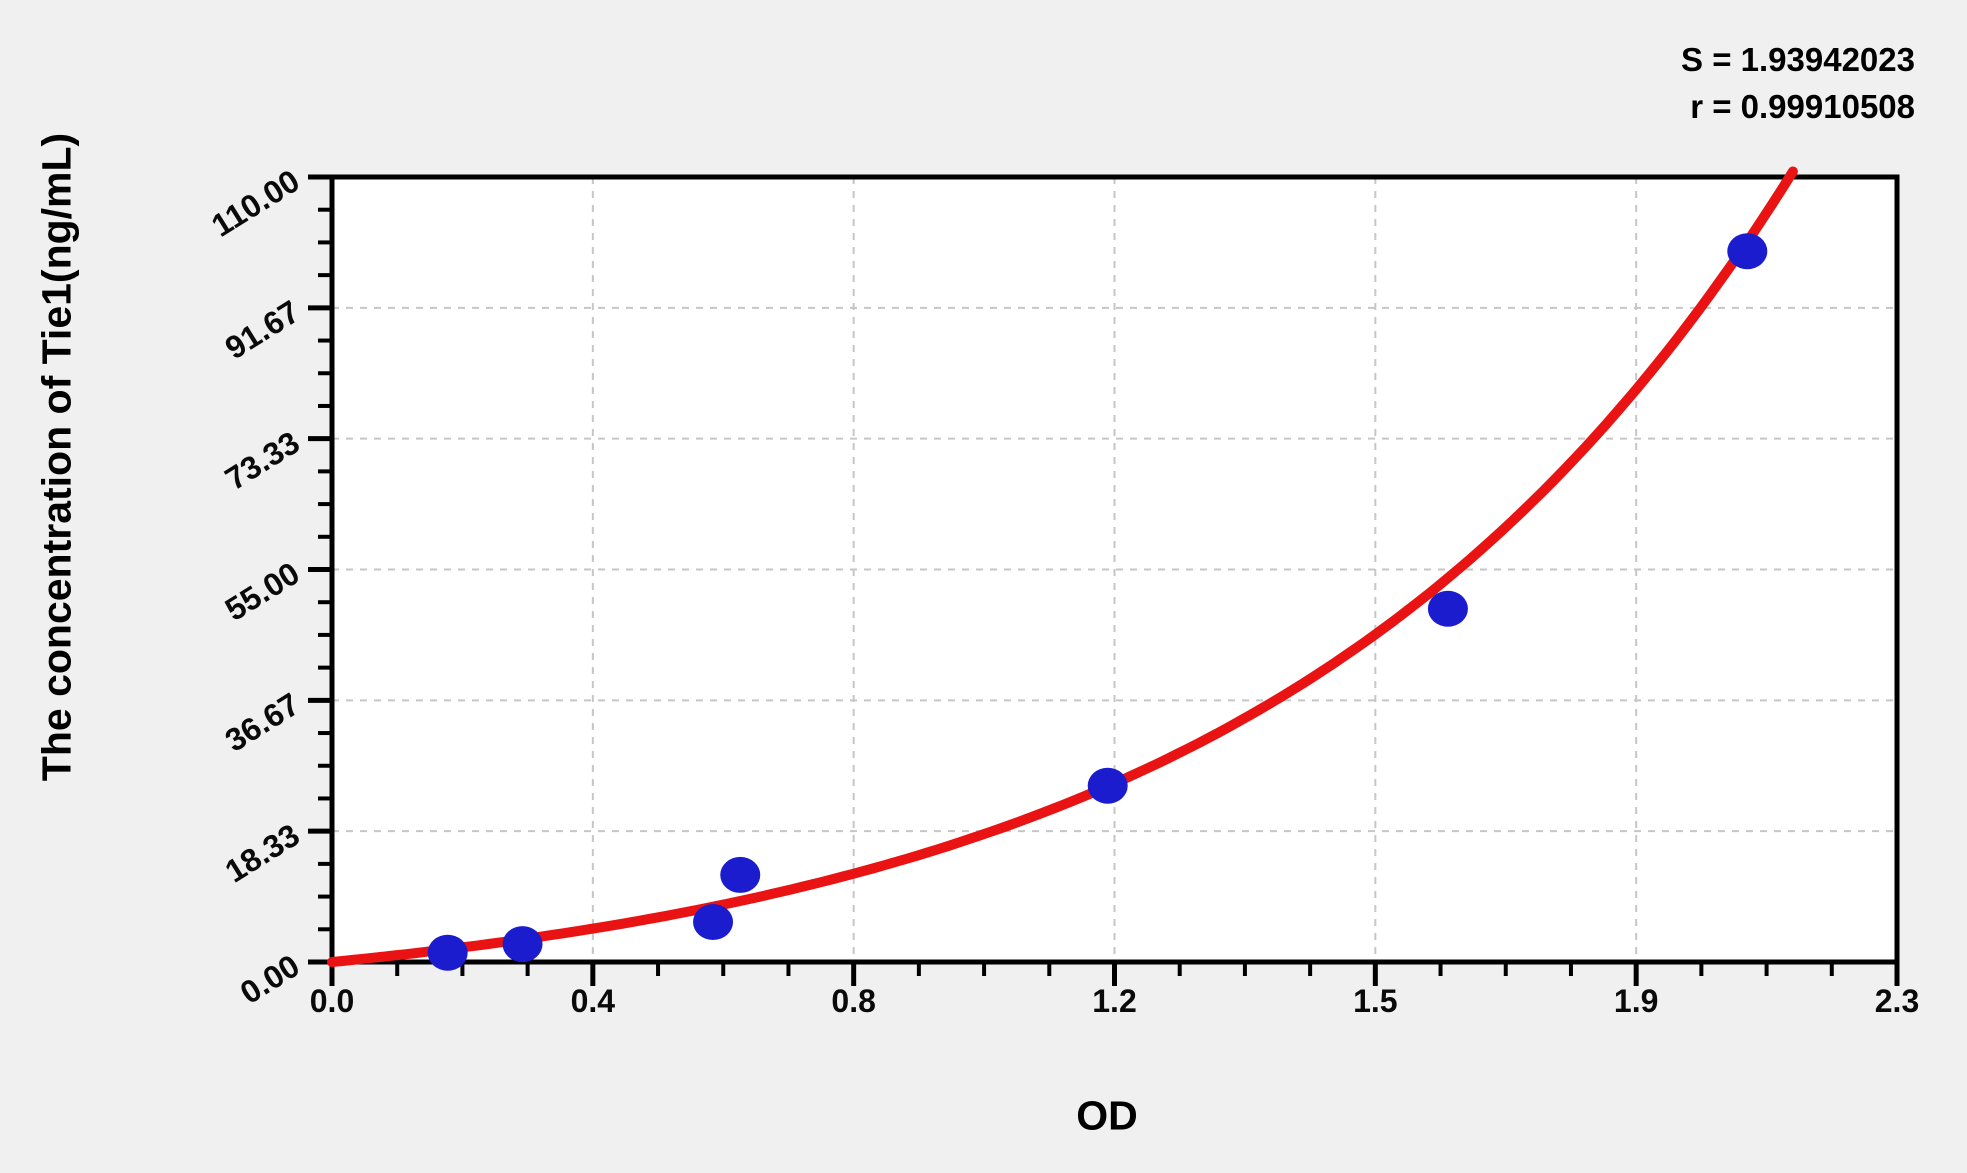 This screenshot has height=1173, width=1967. Describe the element at coordinates (1114, 1001) in the screenshot. I see `x-tick-label-1.2: 1.2` at that location.